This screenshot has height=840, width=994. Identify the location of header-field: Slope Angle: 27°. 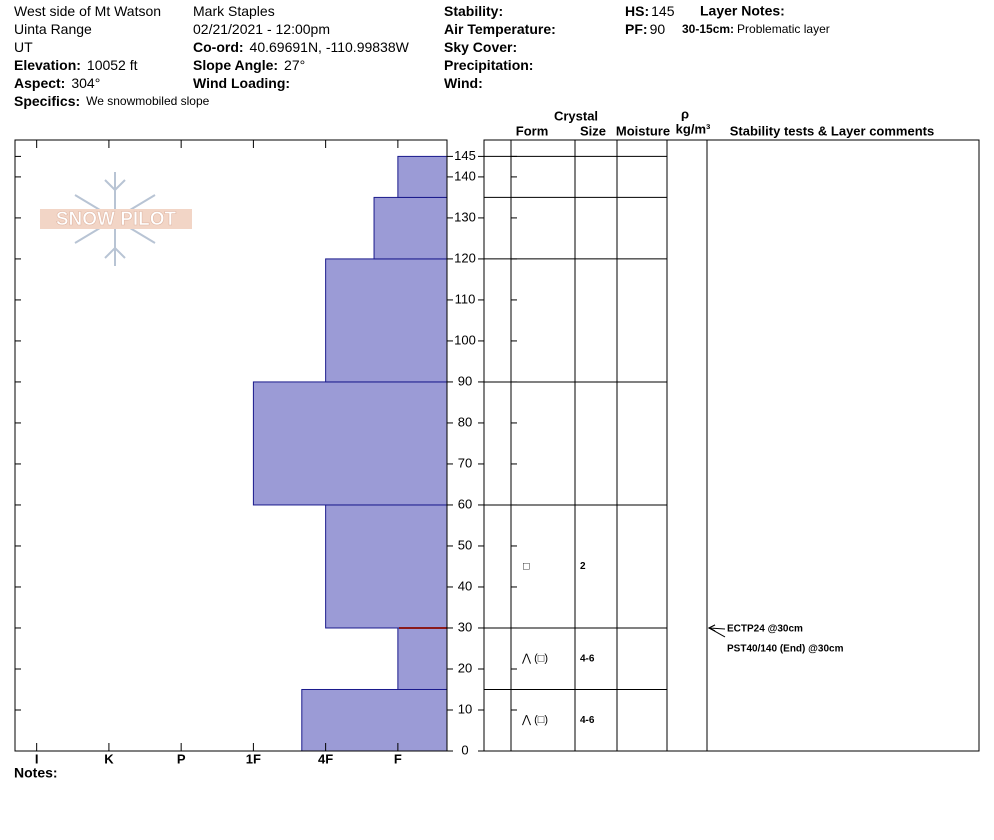
(249, 65).